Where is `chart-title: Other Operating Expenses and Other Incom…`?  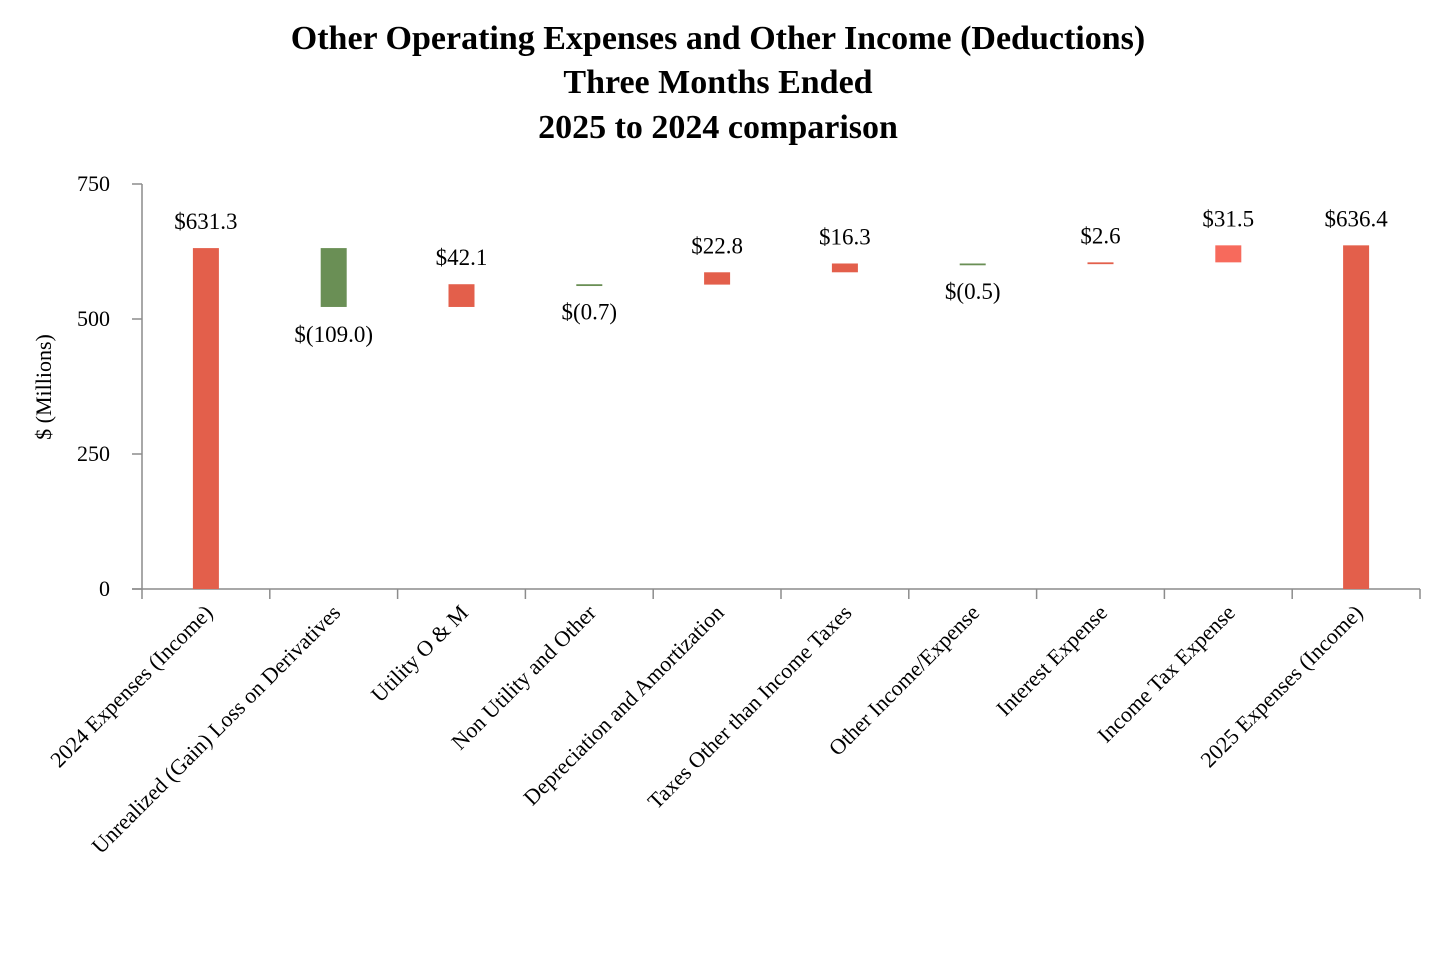 chart-title: Other Operating Expenses and Other Incom… is located at coordinates (718, 83).